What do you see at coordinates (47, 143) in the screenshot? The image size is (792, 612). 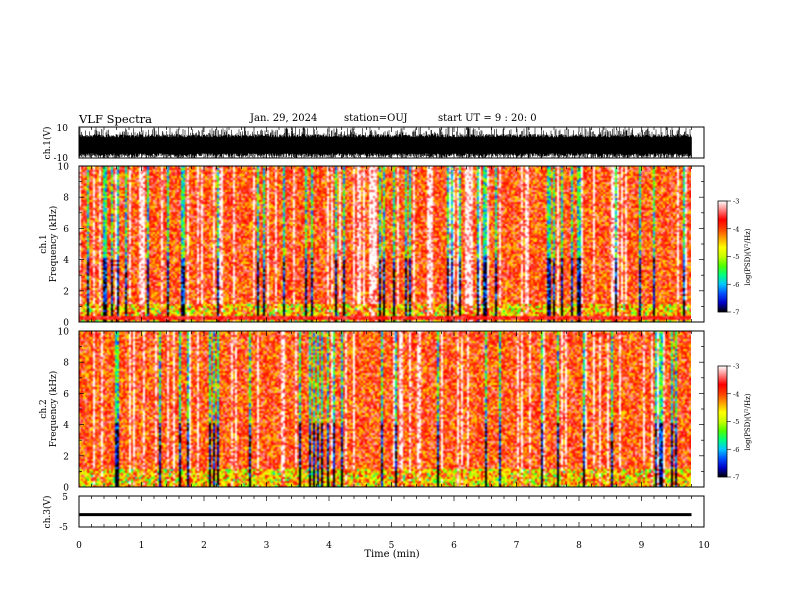 I see `ch1-waveform-ylabel: ch.1(V)` at bounding box center [47, 143].